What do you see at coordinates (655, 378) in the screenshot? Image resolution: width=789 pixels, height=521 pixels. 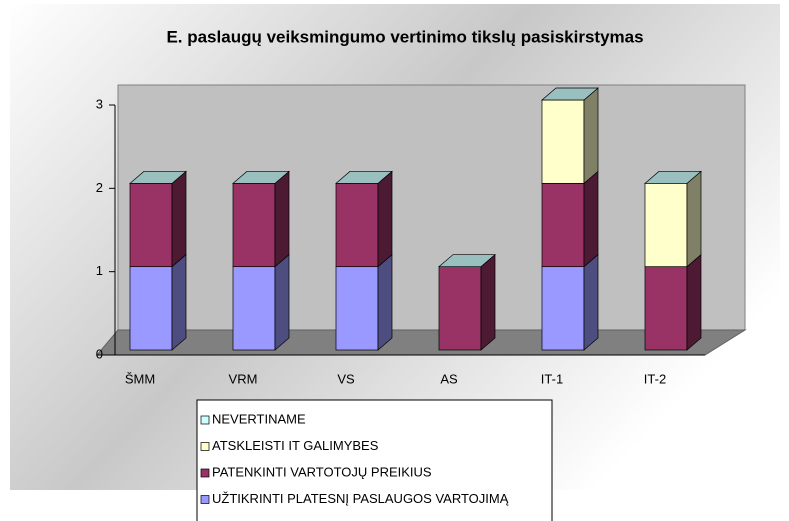 I see `x-tick-label: IT-2` at bounding box center [655, 378].